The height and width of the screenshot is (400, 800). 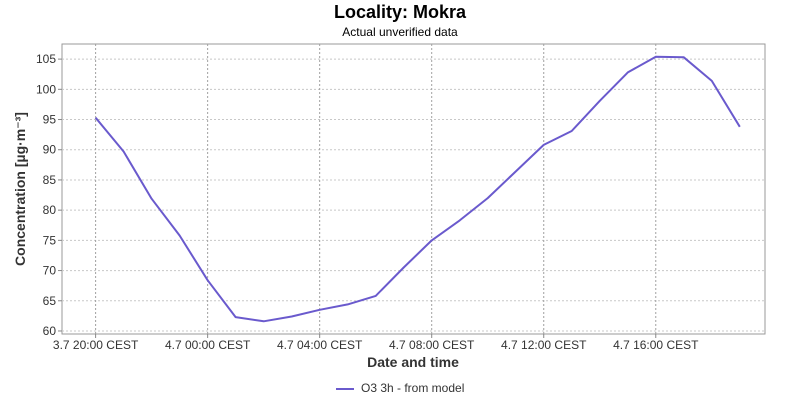 I want to click on y-tick-label: 100, so click(x=46, y=89).